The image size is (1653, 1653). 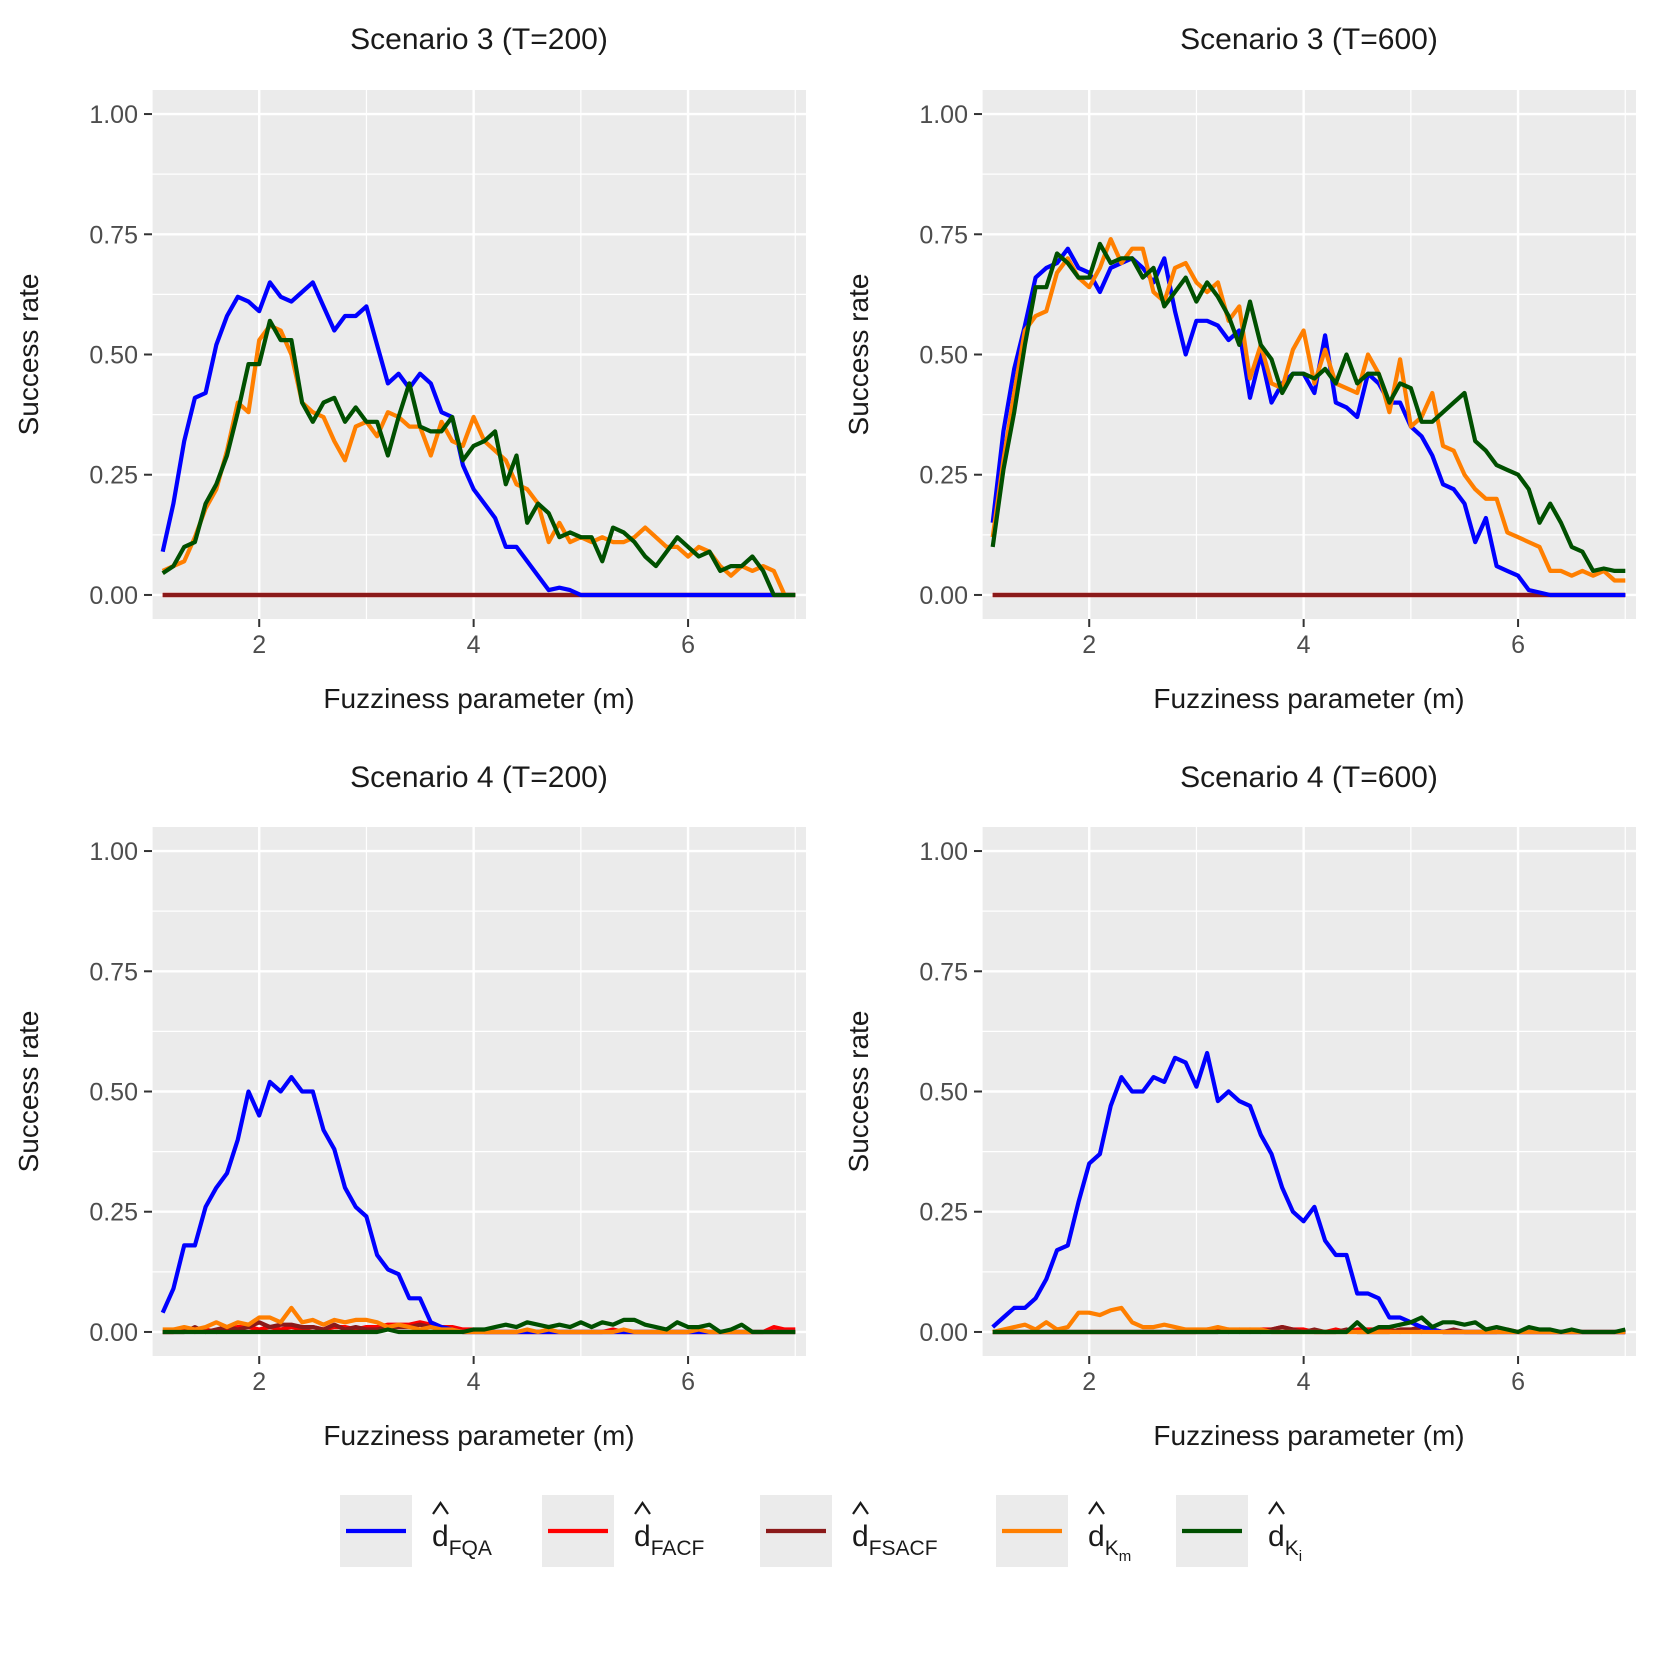 What do you see at coordinates (1063, 1531) in the screenshot?
I see `legend-item-km: dKm` at bounding box center [1063, 1531].